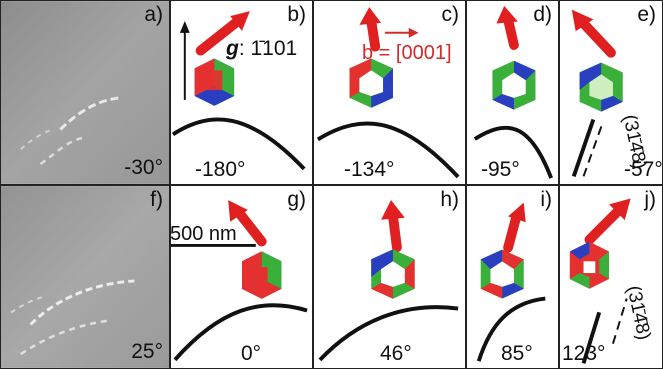 This screenshot has height=369, width=663. Describe the element at coordinates (650, 199) in the screenshot. I see `panel-j-label: j)` at that location.